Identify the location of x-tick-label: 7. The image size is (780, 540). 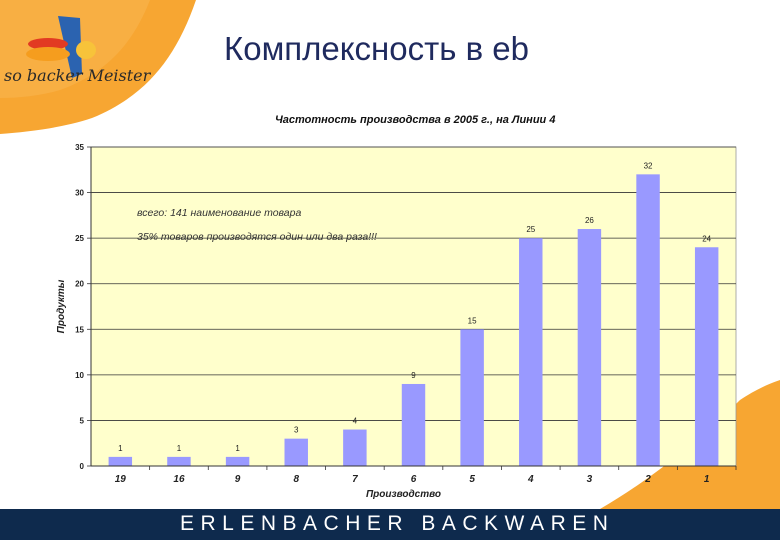
(355, 479).